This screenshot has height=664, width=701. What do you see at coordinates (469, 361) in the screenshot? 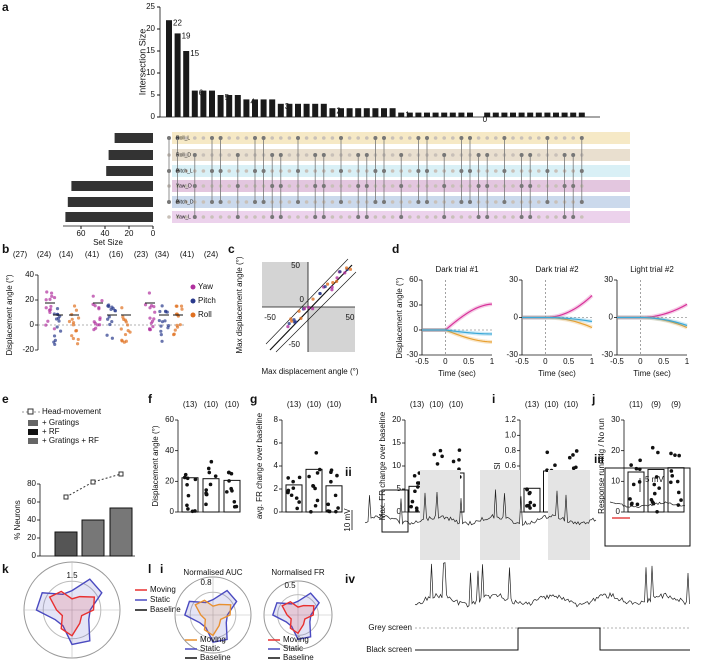
I see `x-tick-label: 0.5` at bounding box center [469, 361].